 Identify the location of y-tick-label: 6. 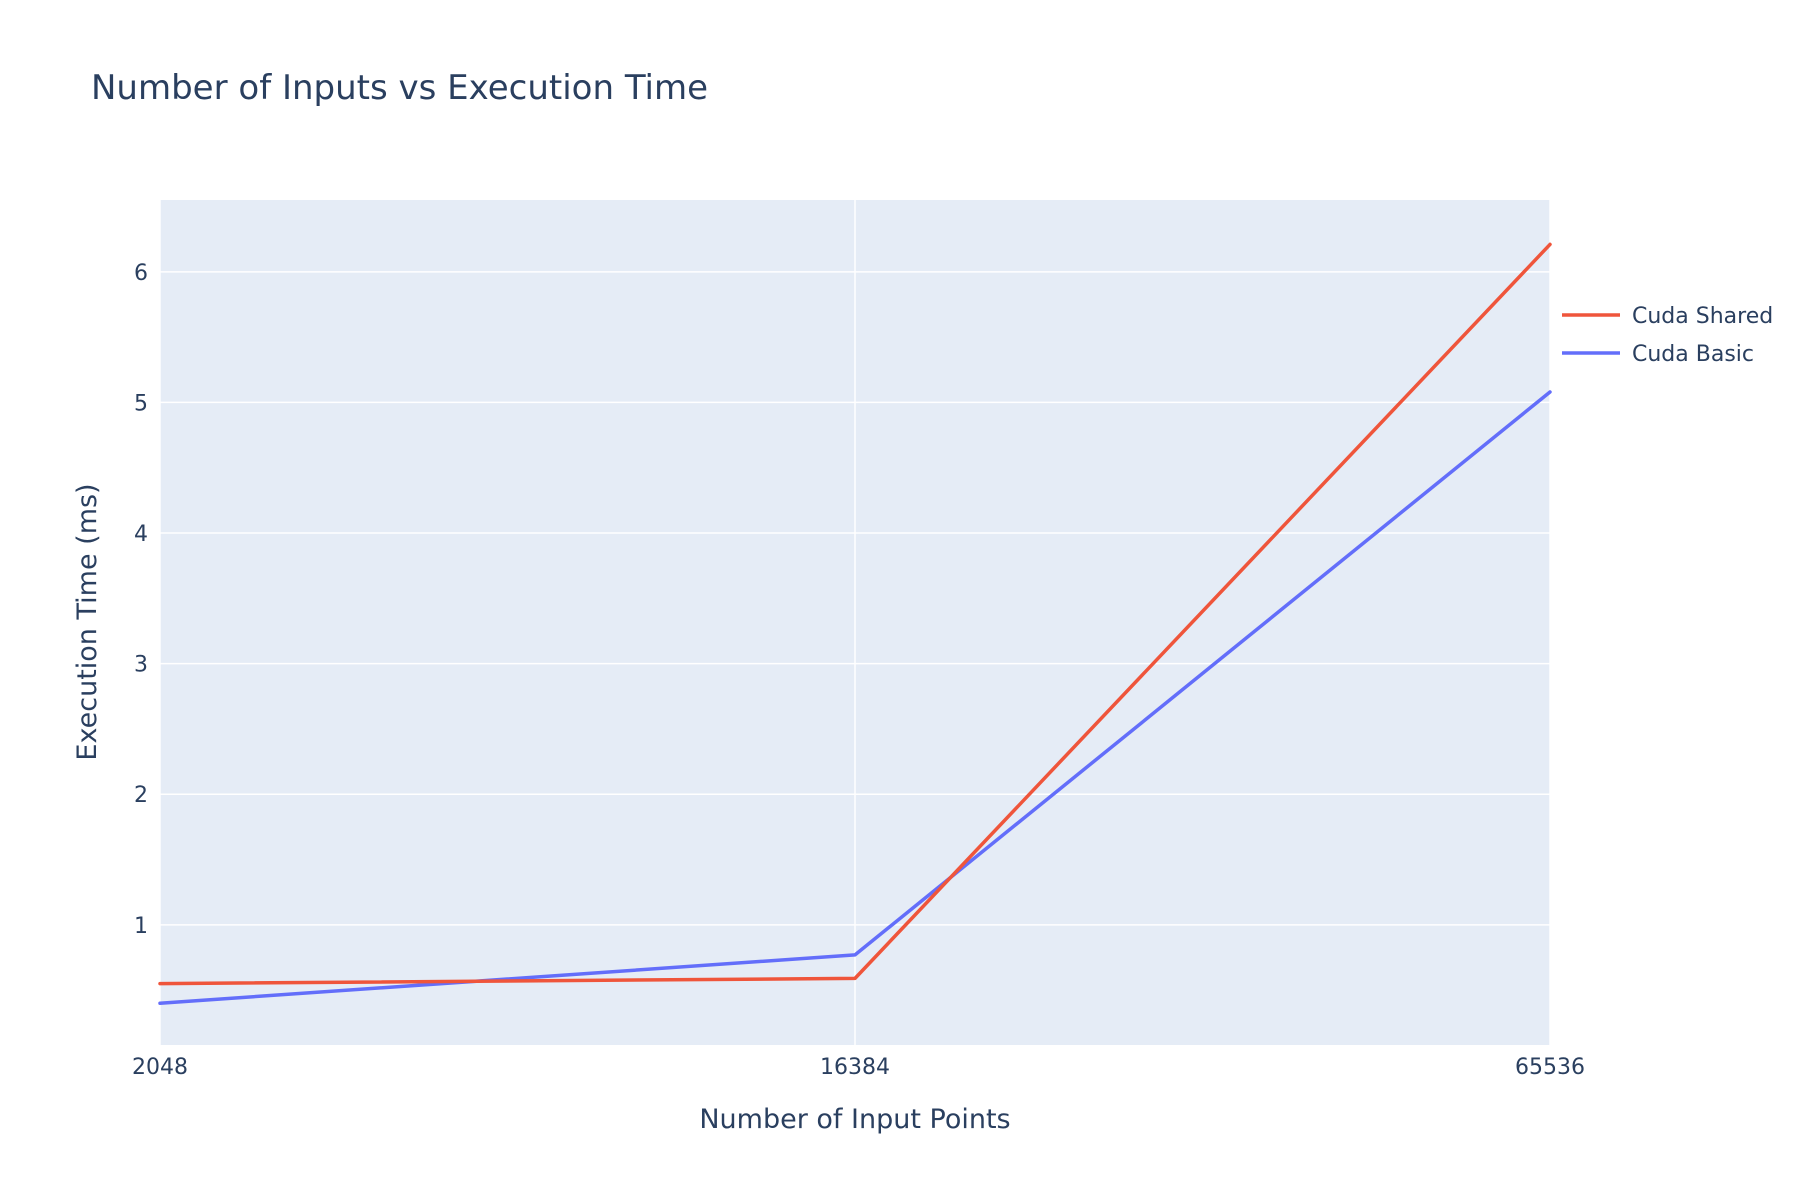
(141, 273).